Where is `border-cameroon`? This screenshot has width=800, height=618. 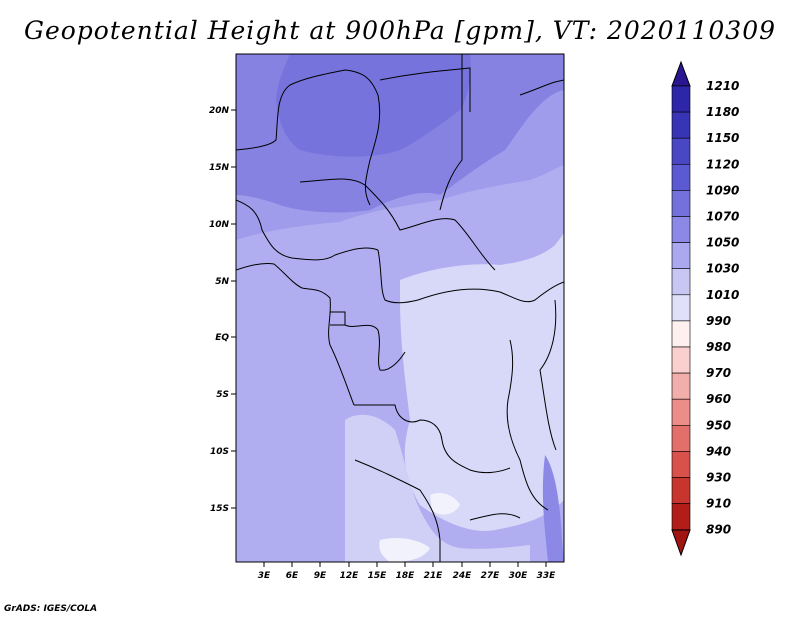
border-cameroon is located at coordinates (398, 276).